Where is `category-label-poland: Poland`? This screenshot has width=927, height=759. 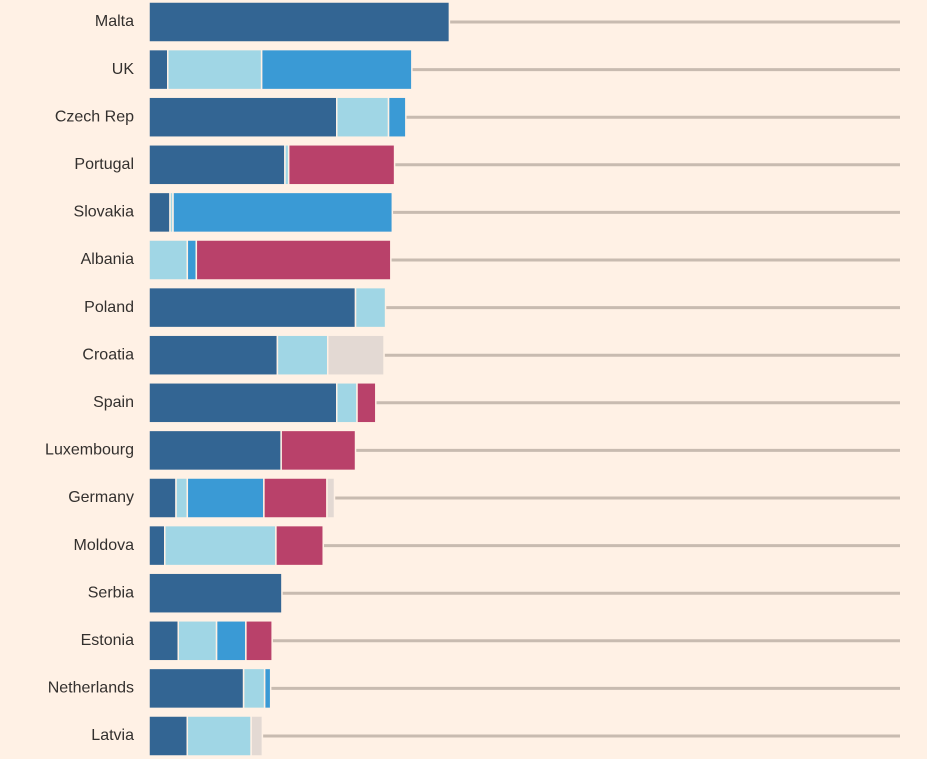 category-label-poland: Poland is located at coordinates (109, 307).